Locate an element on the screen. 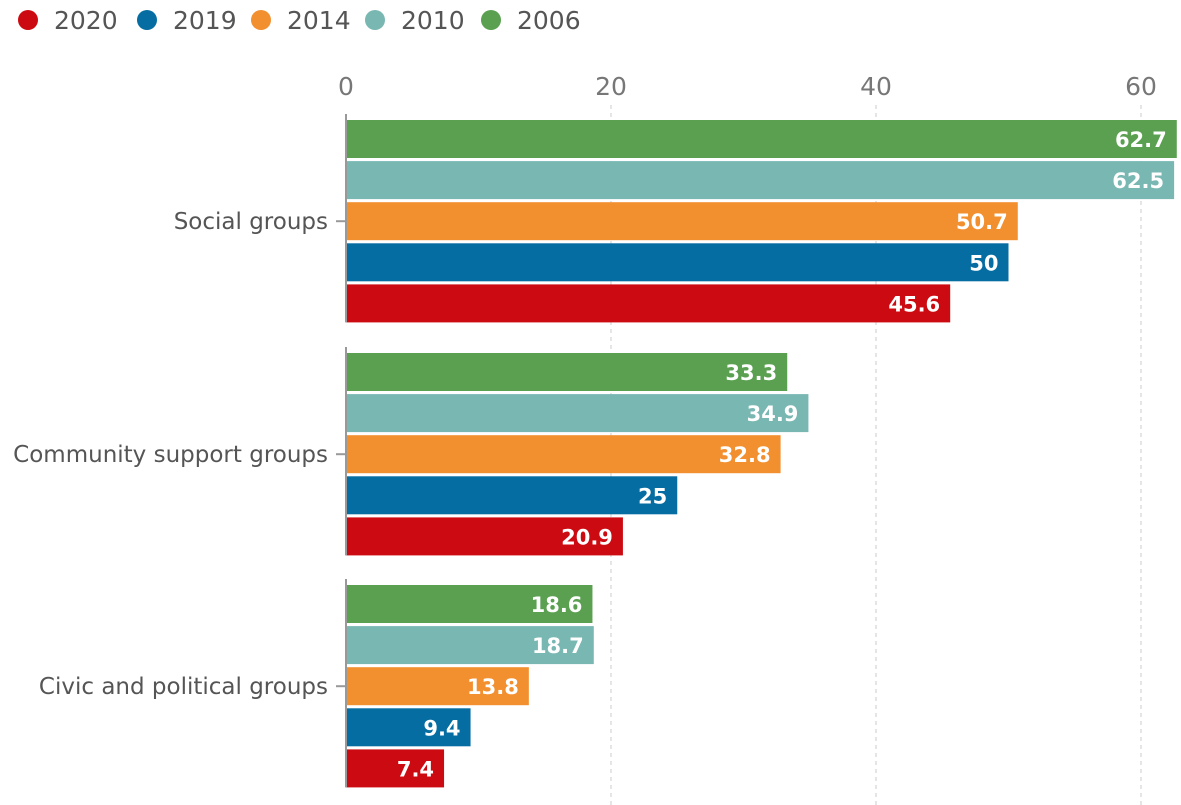  legend-marker-2014 is located at coordinates (261, 20).